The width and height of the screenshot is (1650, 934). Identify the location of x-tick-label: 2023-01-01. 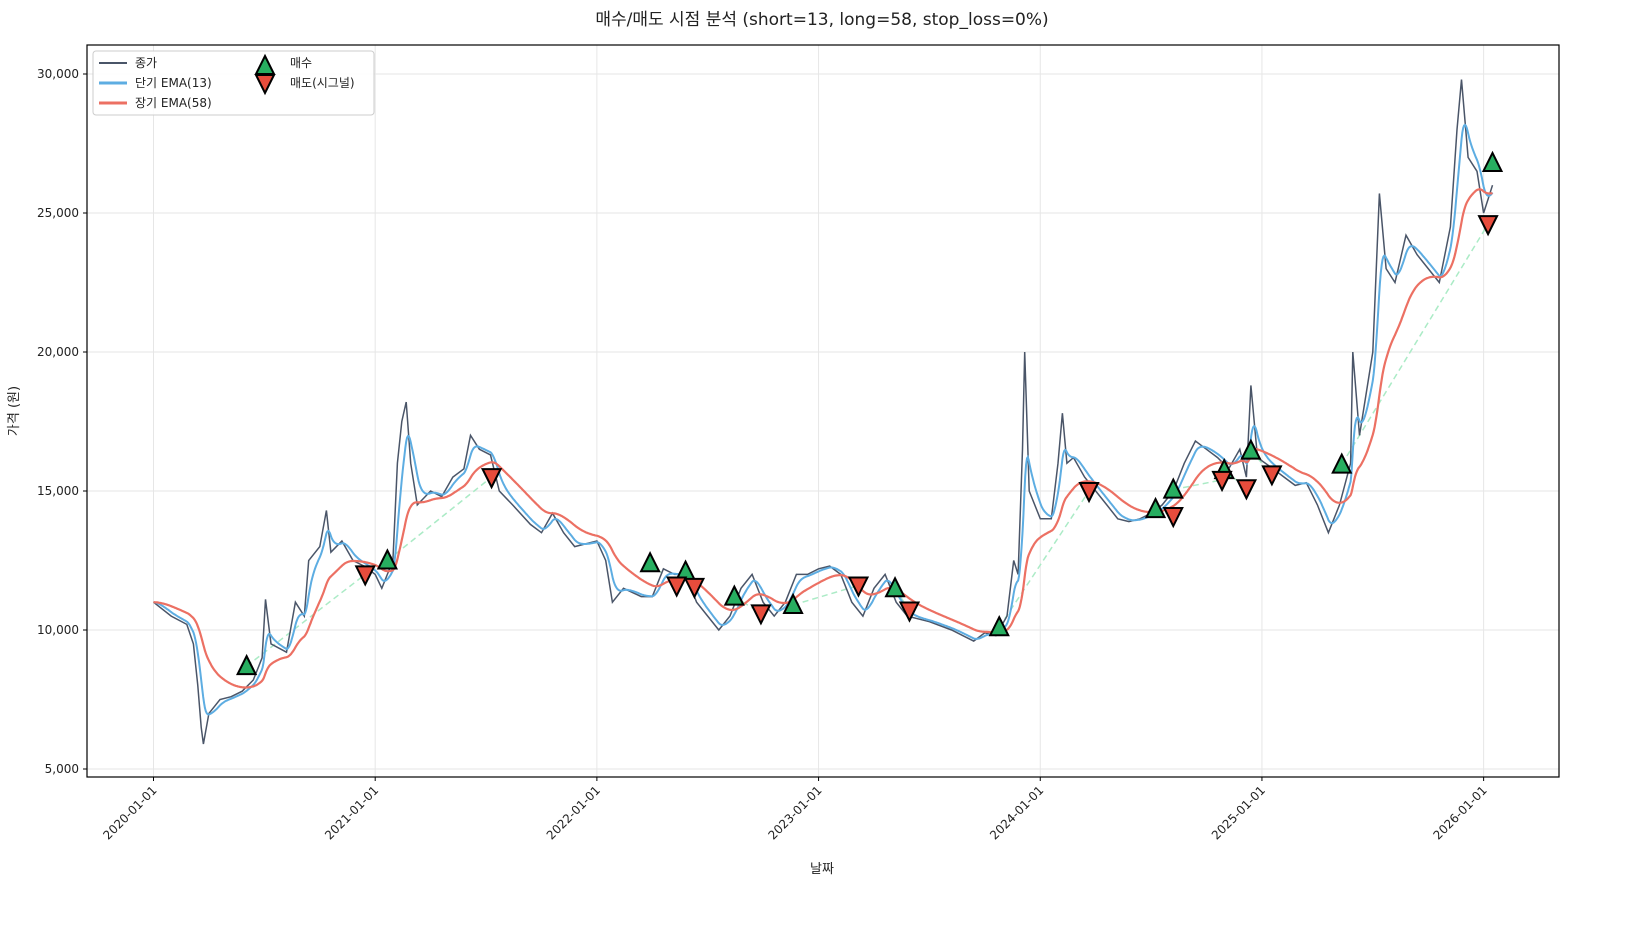
(794, 812).